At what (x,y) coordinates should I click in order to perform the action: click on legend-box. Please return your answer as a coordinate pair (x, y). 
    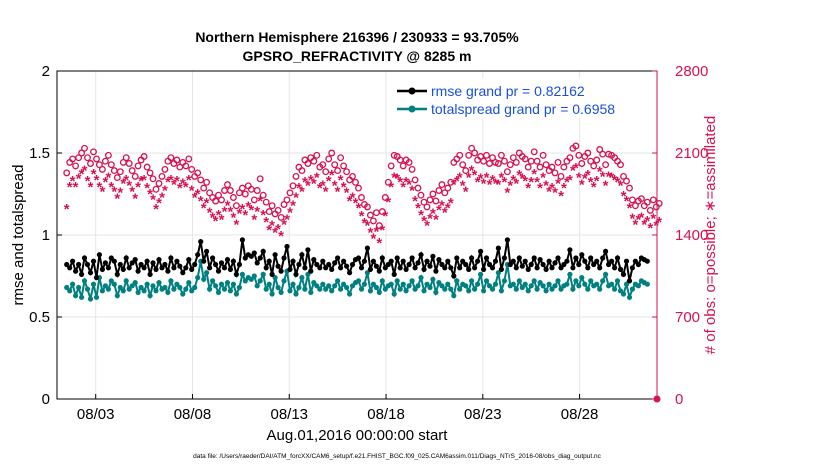
    Looking at the image, I should click on (523, 98).